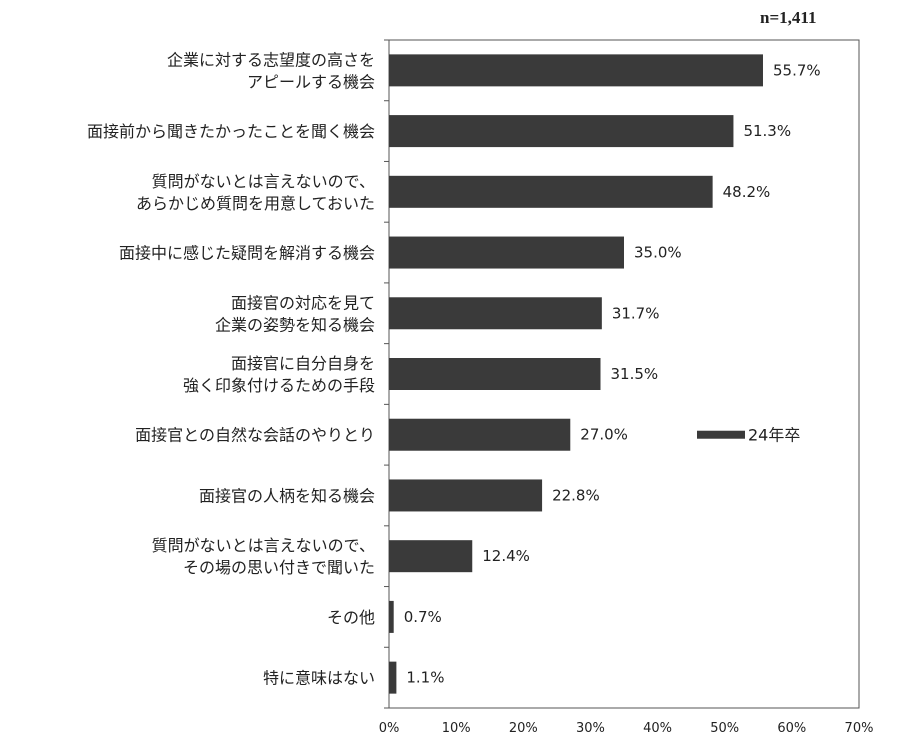 The height and width of the screenshot is (752, 916). I want to click on sample-size-note: n=1,411, so click(788, 17).